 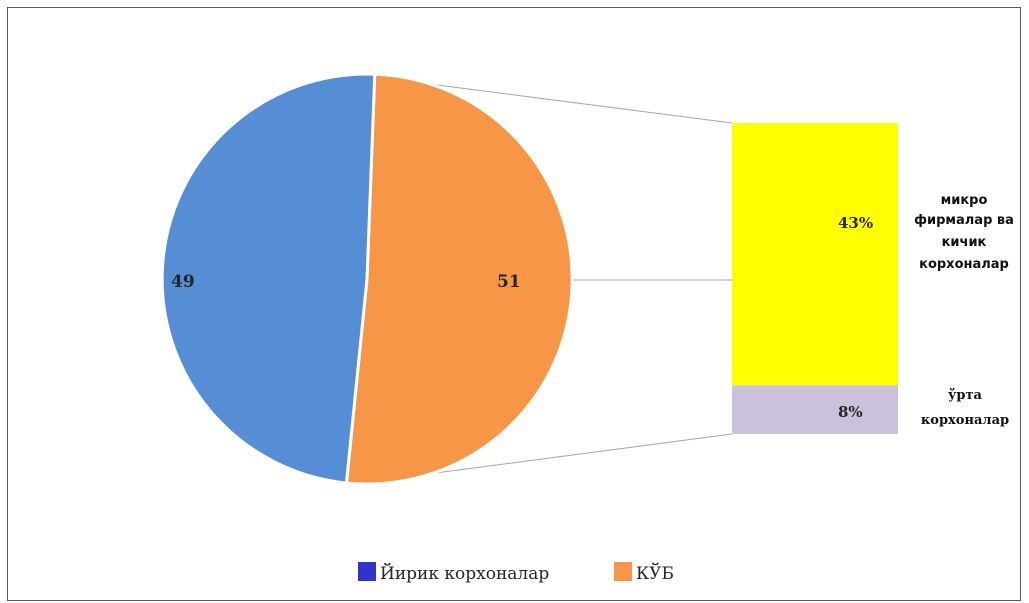 I want to click on breakdown-bar, so click(x=815, y=278).